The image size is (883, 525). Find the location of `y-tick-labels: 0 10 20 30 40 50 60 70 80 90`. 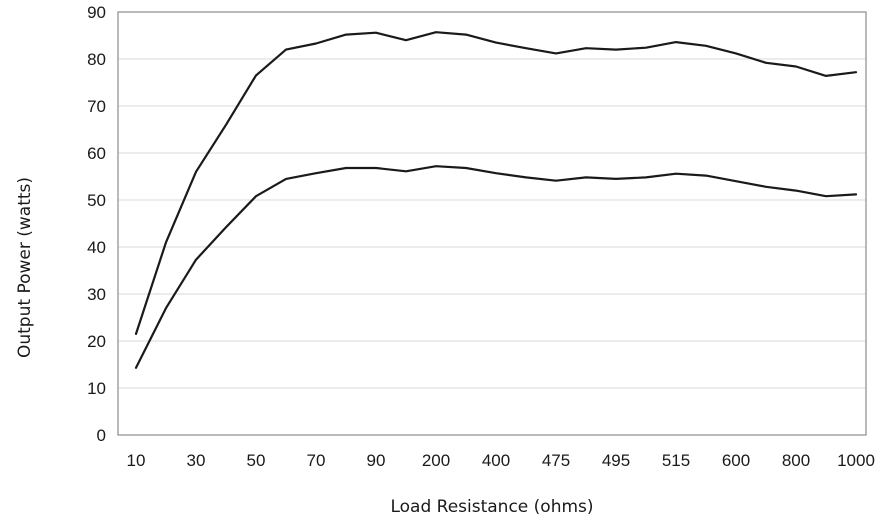

y-tick-labels: 0 10 20 30 40 50 60 70 80 90 is located at coordinates (96, 224).